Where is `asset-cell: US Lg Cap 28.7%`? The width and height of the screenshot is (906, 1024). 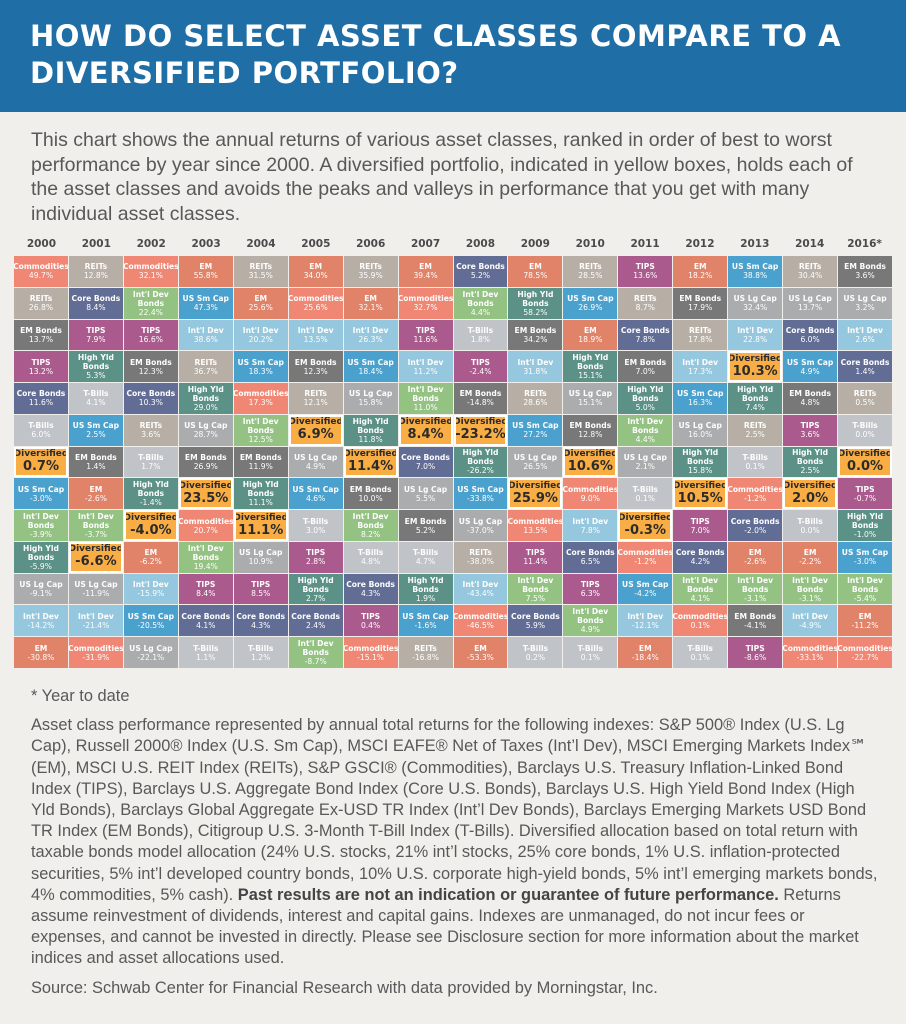 asset-cell: US Lg Cap 28.7% is located at coordinates (205, 430).